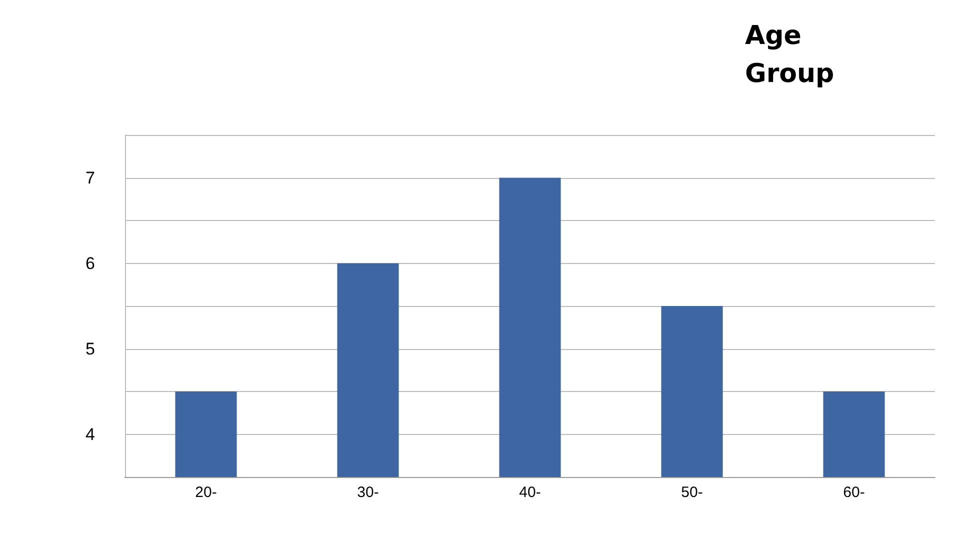 The height and width of the screenshot is (537, 975). I want to click on x-tick-label: 60-, so click(854, 492).